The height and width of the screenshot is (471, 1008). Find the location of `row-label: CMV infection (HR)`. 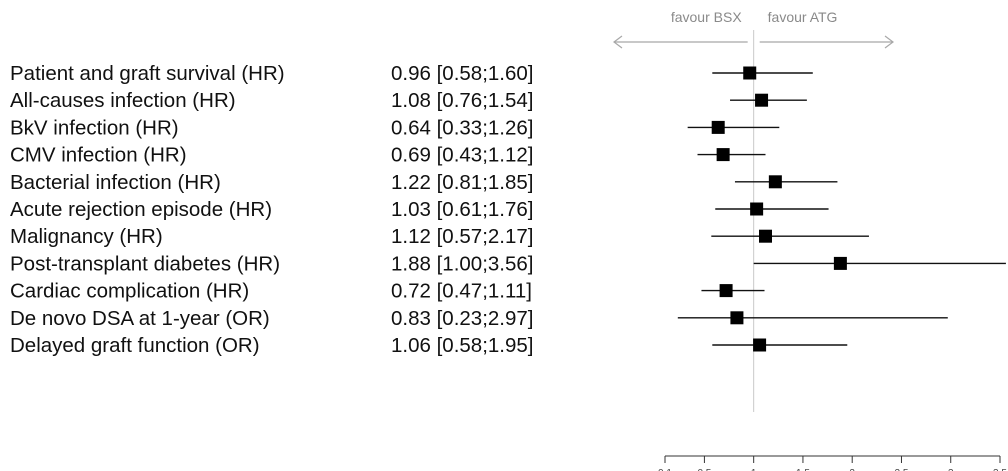

row-label: CMV infection (HR) is located at coordinates (98, 155).